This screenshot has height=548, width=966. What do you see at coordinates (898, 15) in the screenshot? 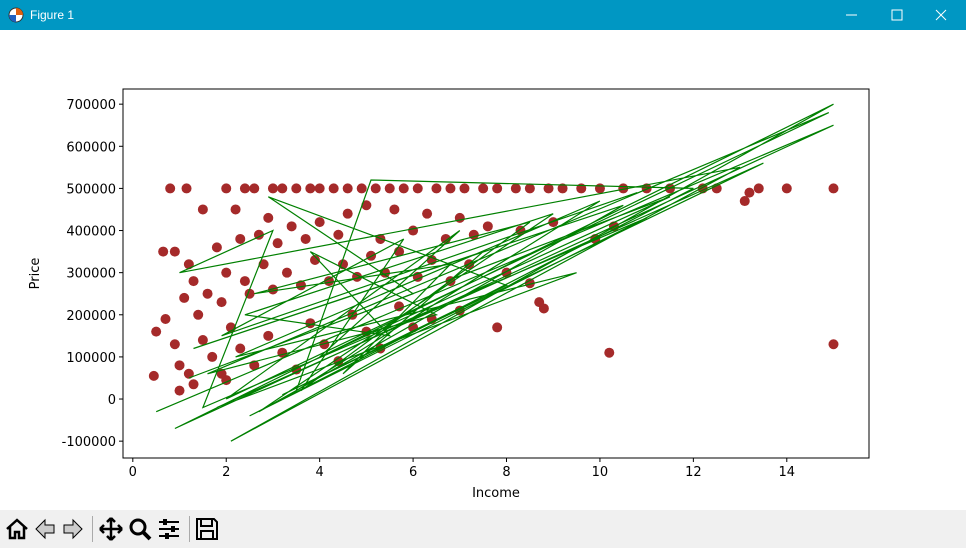
I see `window-controls` at bounding box center [898, 15].